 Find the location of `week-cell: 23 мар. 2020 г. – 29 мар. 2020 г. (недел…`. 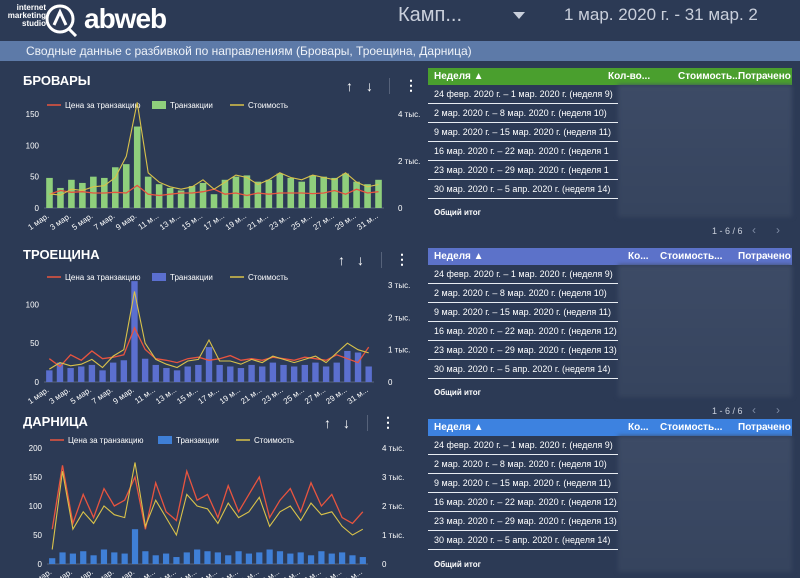

week-cell: 23 мар. 2020 г. – 29 мар. 2020 г. (недел… is located at coordinates (525, 521).